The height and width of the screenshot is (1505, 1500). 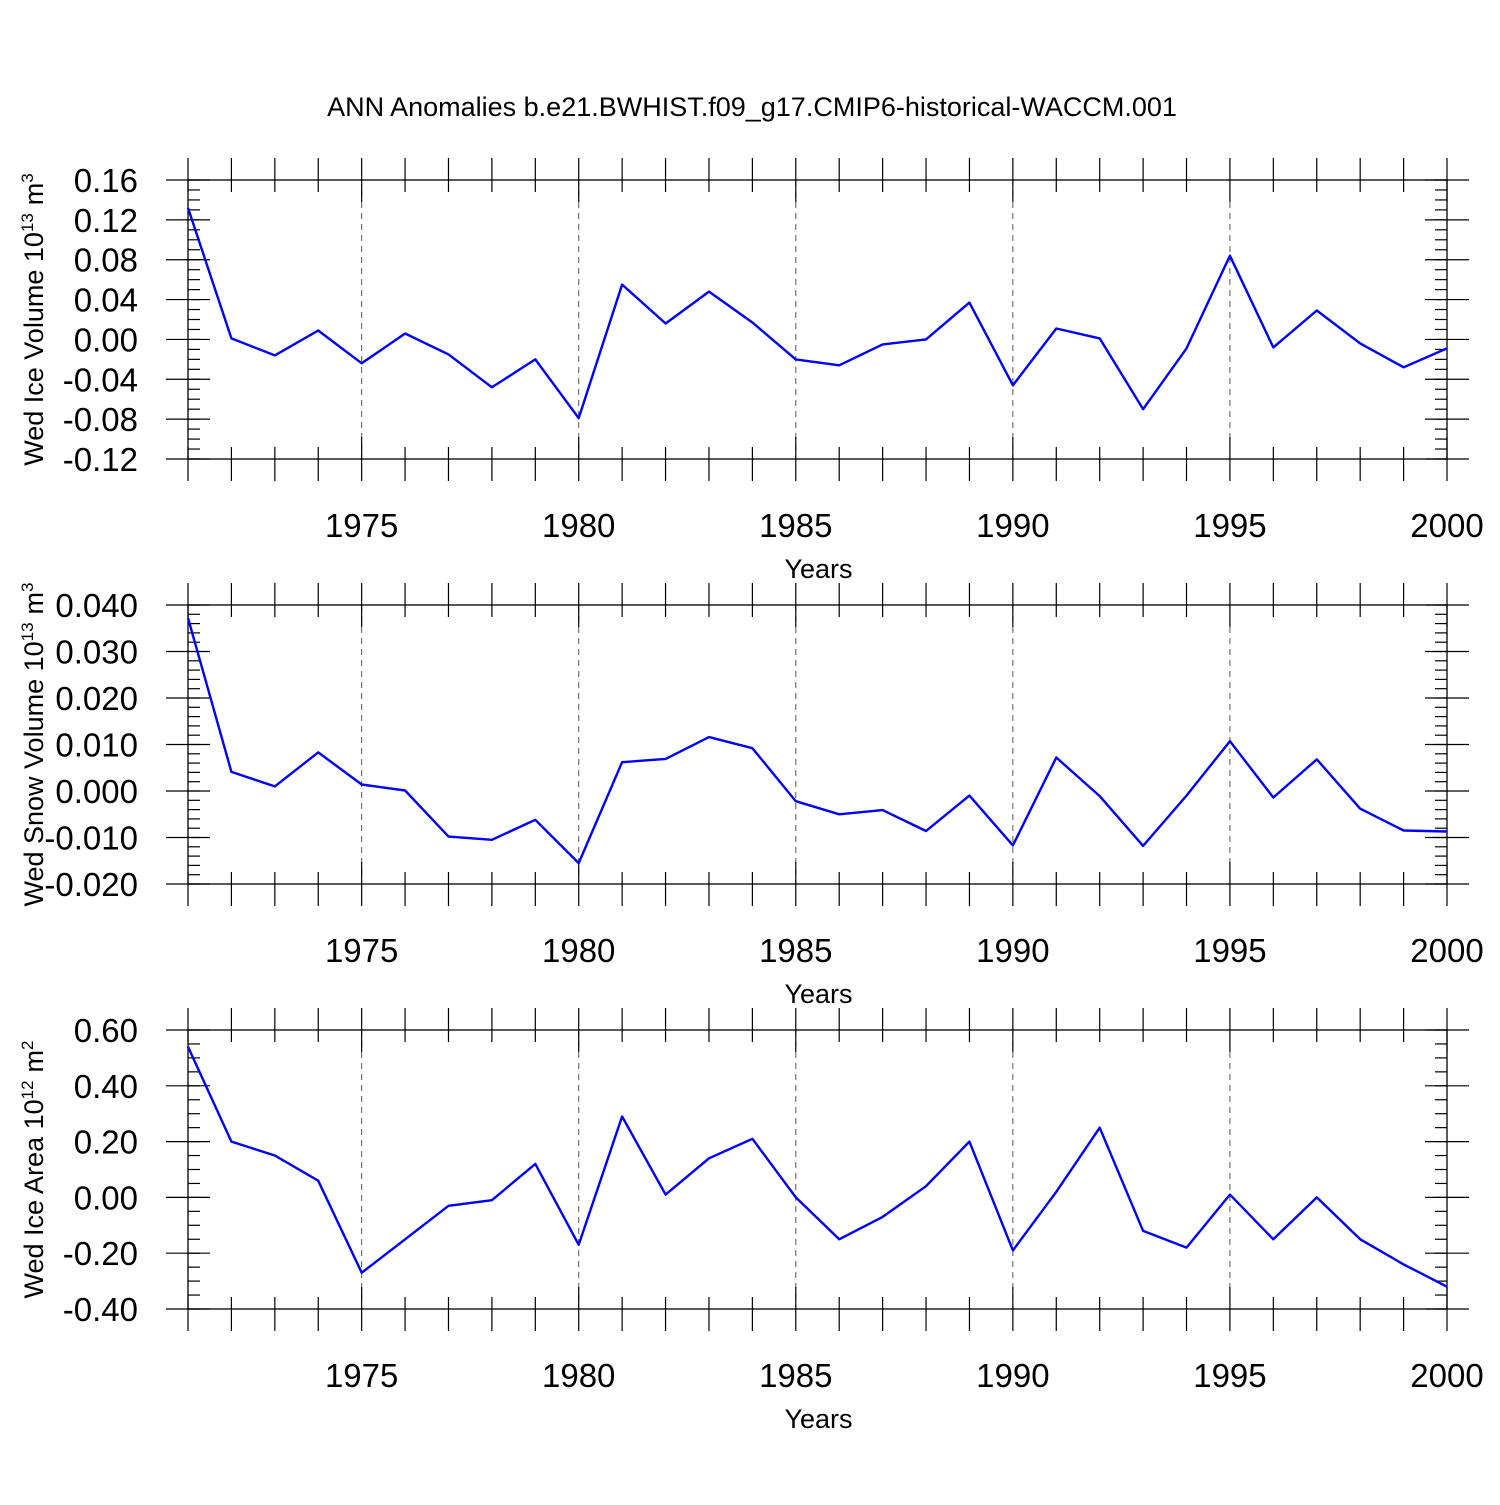 I want to click on y-axis-label: Wed Snow Volume 1013 m3, so click(x=33, y=744).